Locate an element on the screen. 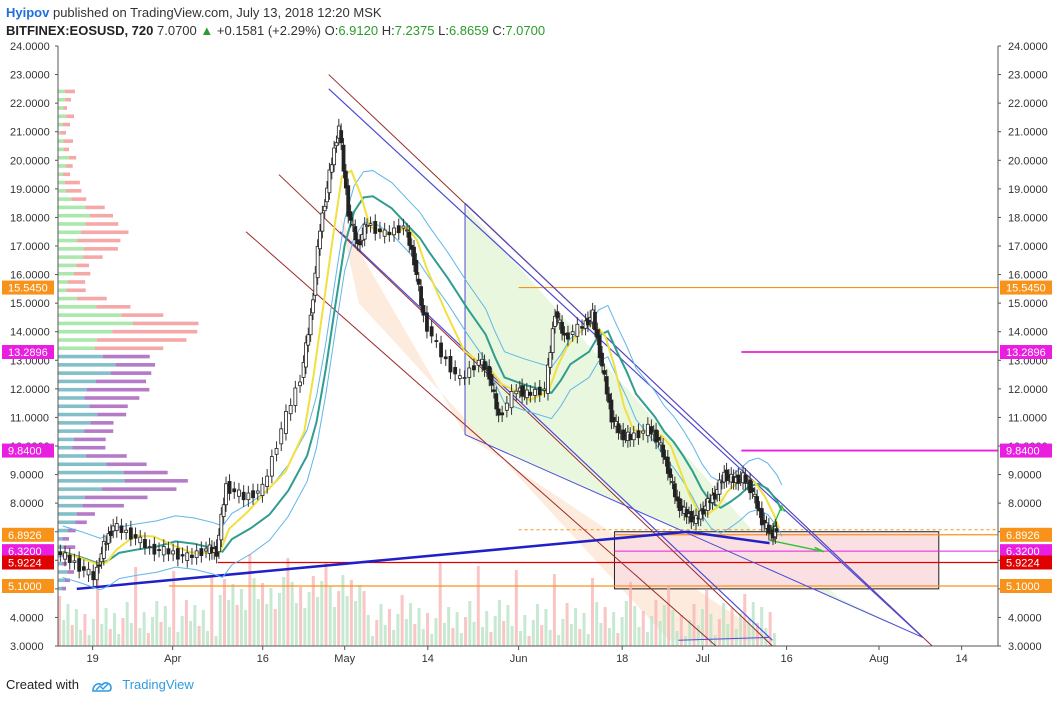 The width and height of the screenshot is (1057, 702). price-tag-left: 5.1000 is located at coordinates (28, 586).